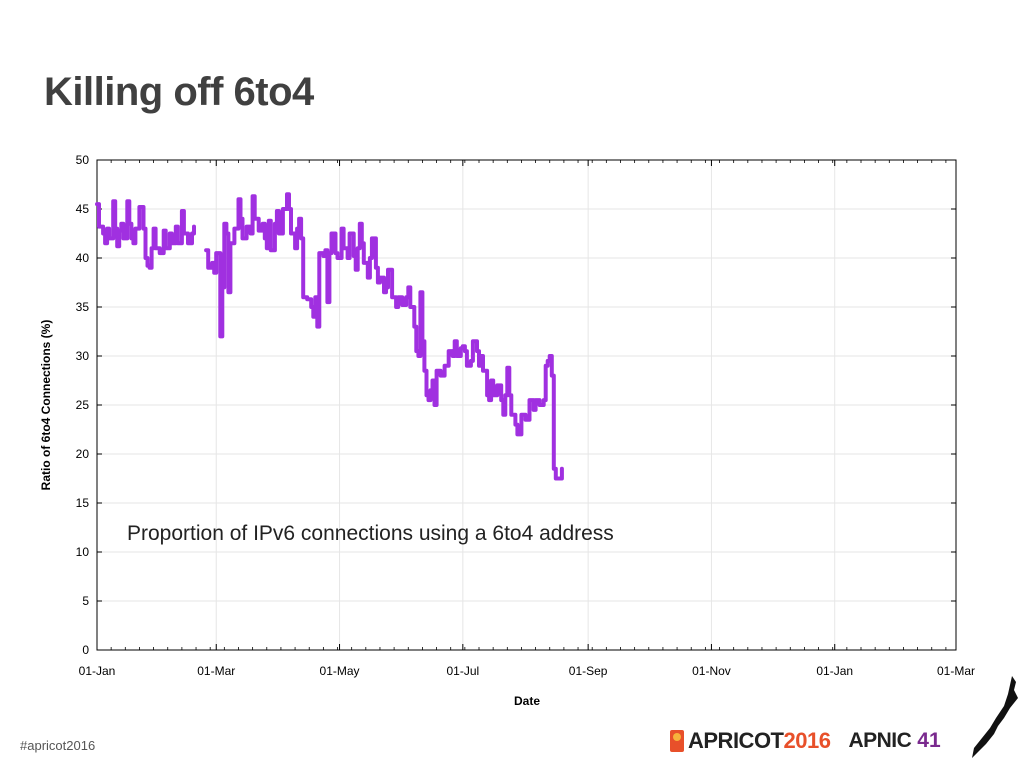 The image size is (1024, 768). Describe the element at coordinates (83, 356) in the screenshot. I see `y-tick-label: 30` at that location.